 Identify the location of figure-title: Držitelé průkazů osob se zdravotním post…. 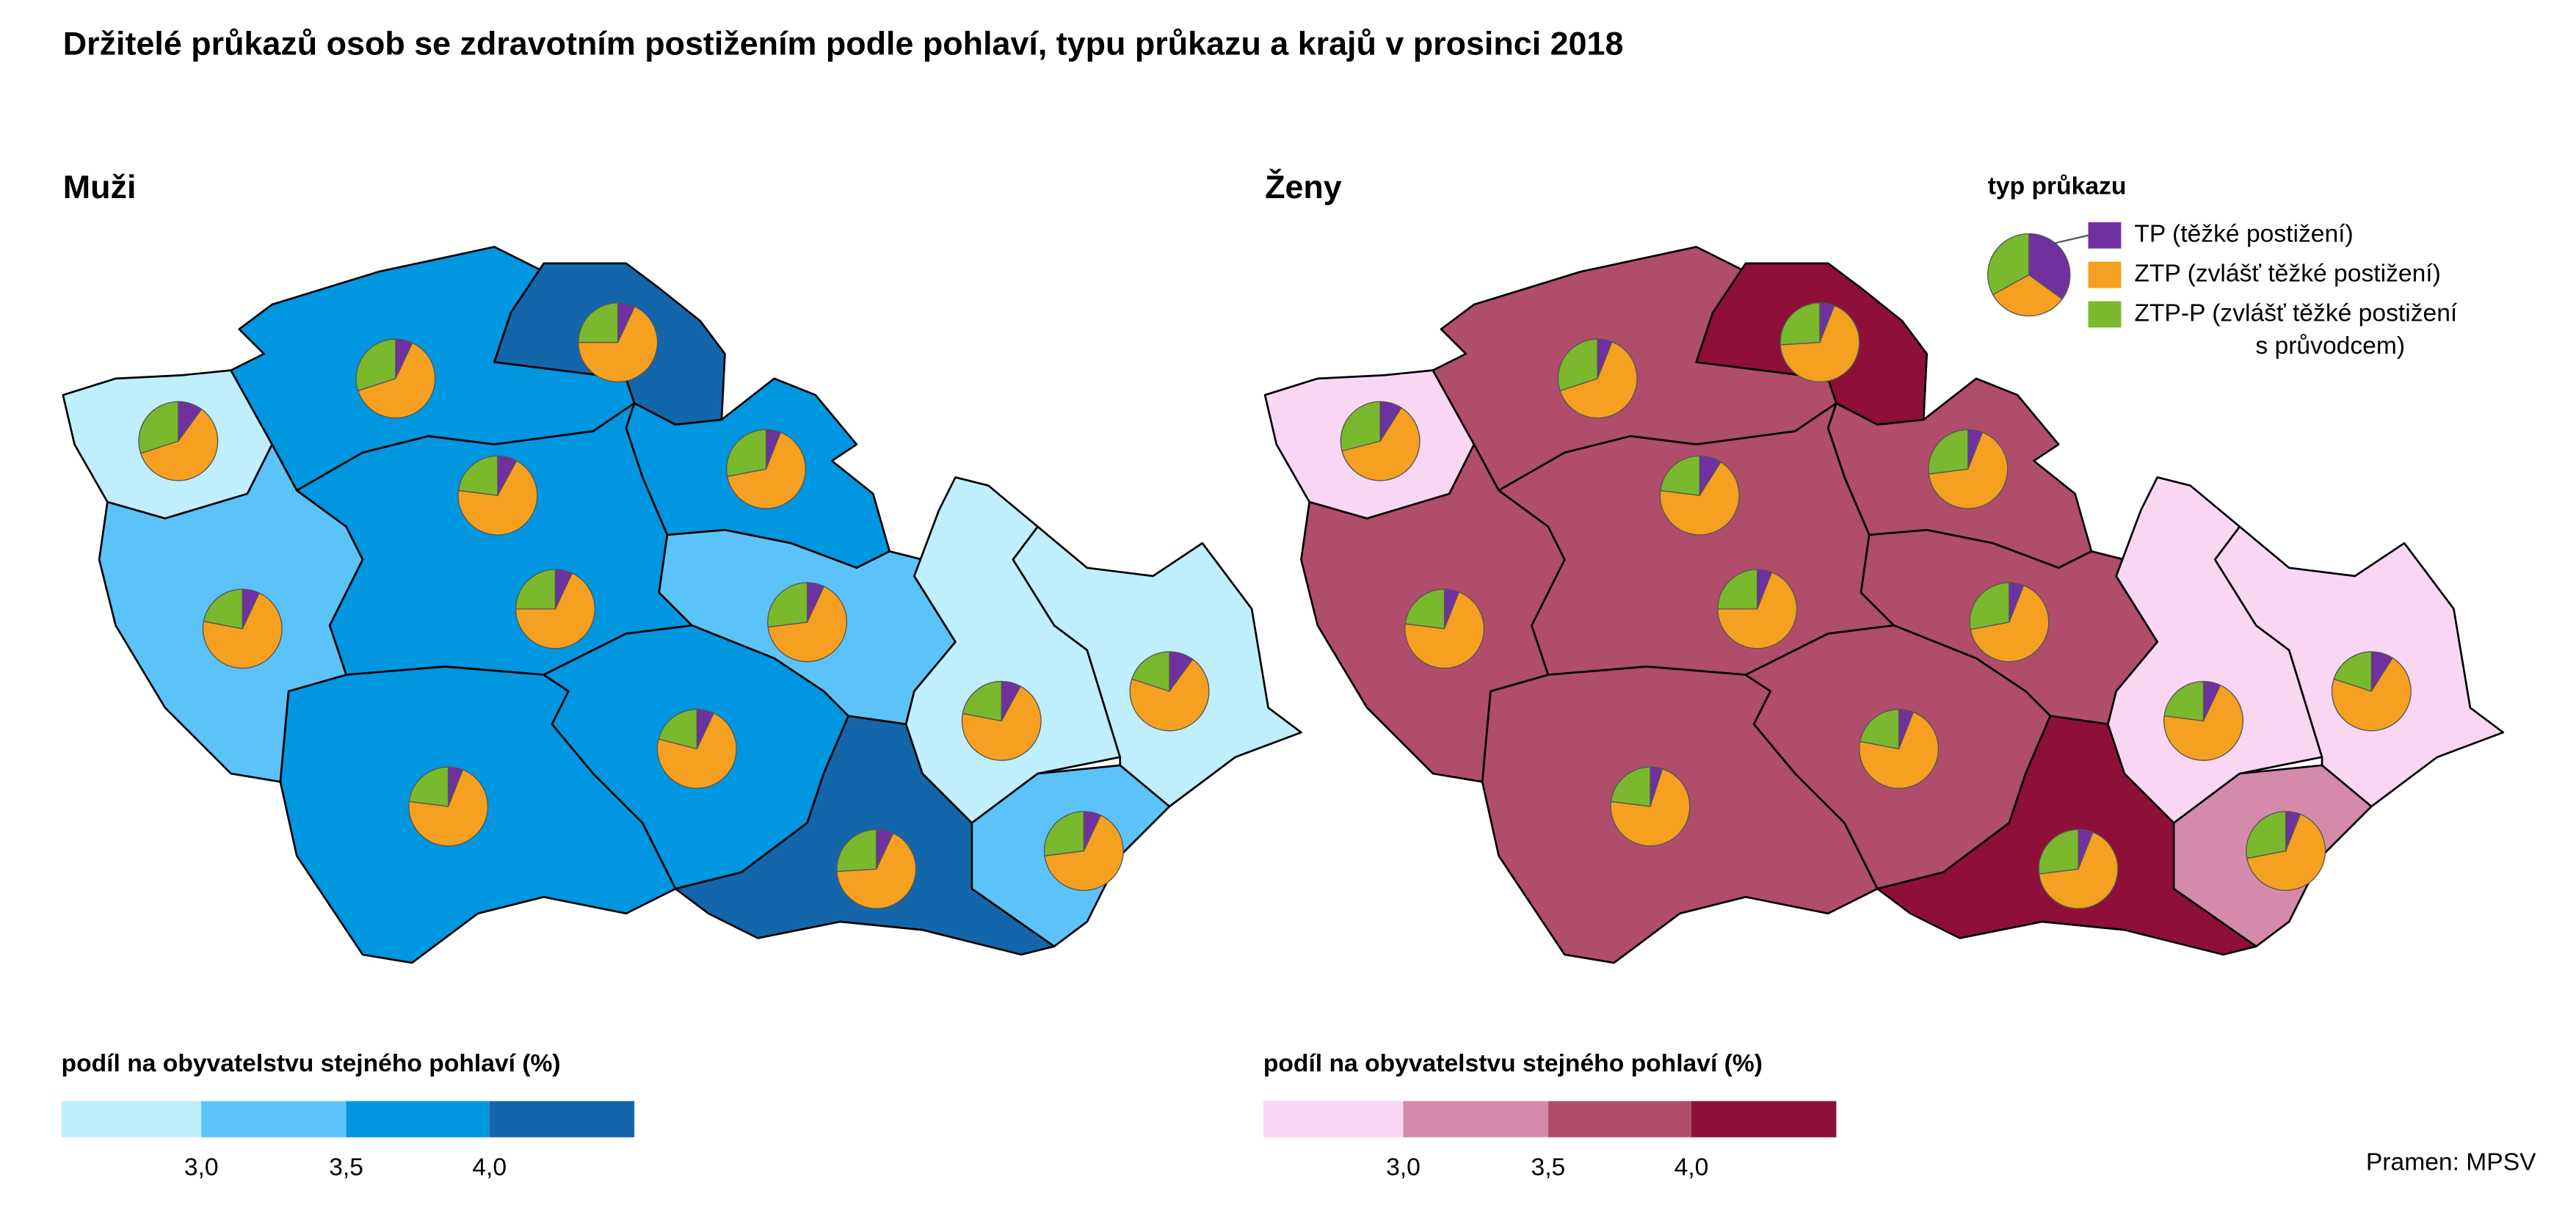
(844, 43).